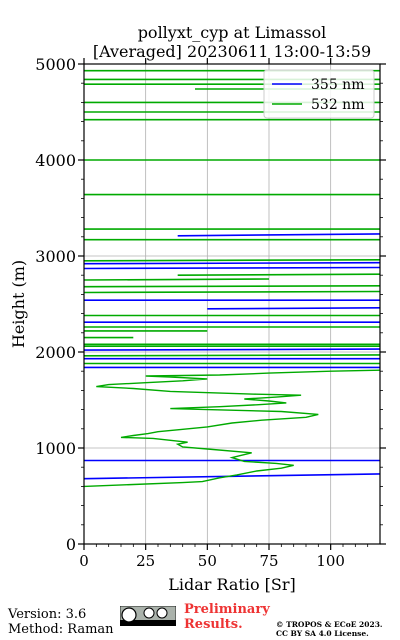  What do you see at coordinates (148, 616) in the screenshot?
I see `cc-by-sa-license-icon` at bounding box center [148, 616].